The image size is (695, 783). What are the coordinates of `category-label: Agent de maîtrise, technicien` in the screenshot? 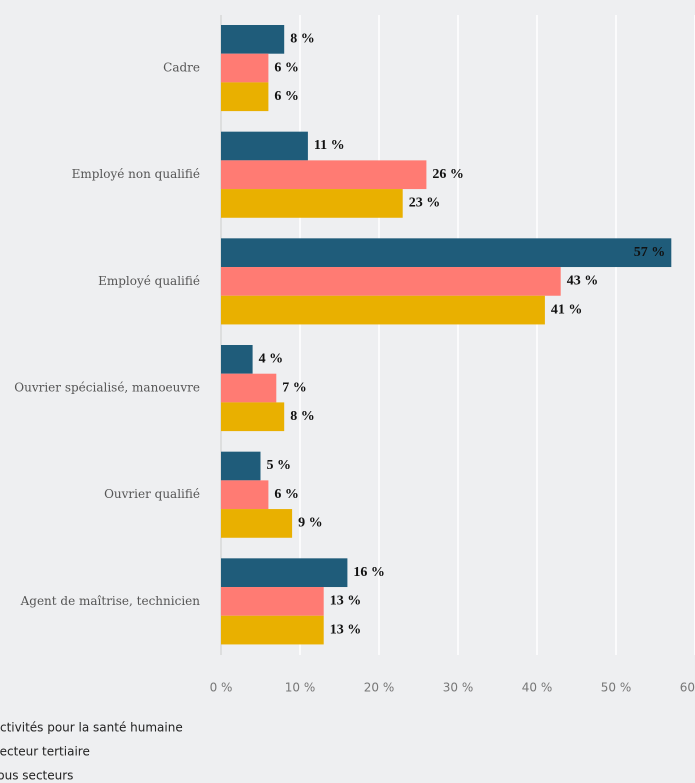 It's located at (110, 601).